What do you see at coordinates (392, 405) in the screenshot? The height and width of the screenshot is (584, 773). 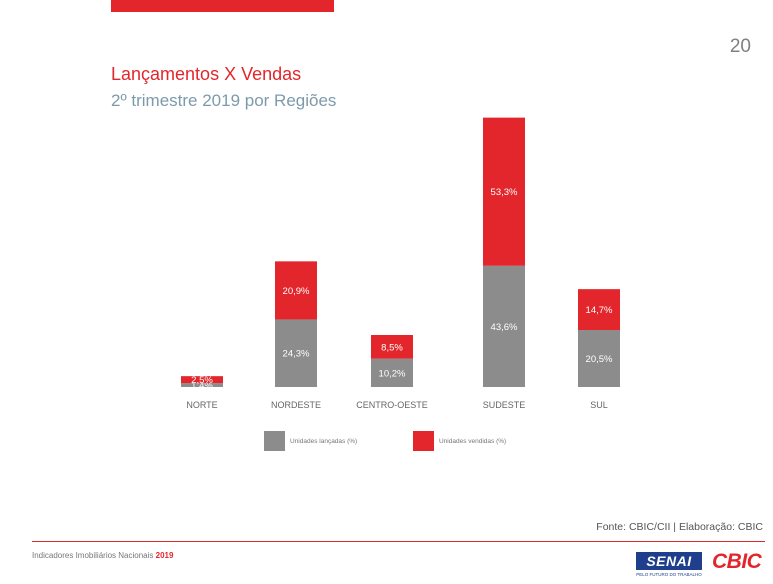 I see `category-label: CENTRO-OESTE` at bounding box center [392, 405].